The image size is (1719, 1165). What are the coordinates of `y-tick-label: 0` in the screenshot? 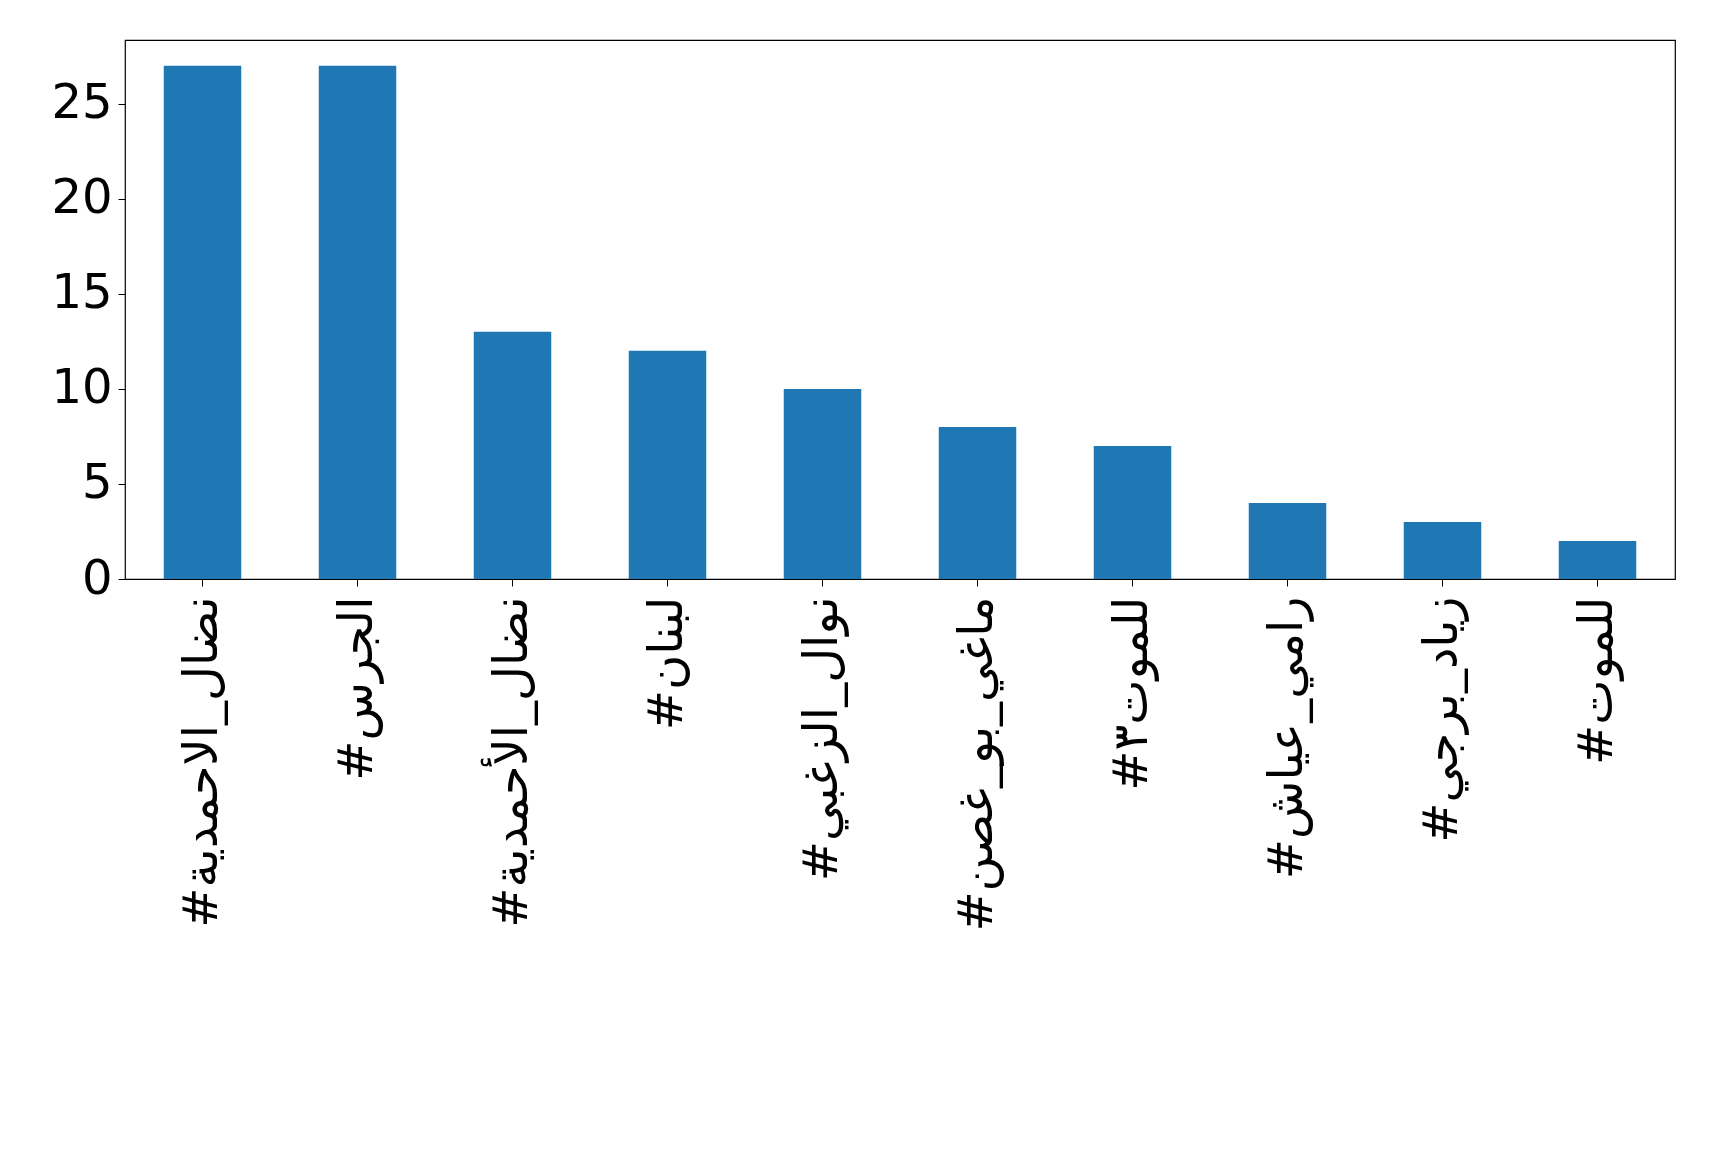 It's located at (97, 576).